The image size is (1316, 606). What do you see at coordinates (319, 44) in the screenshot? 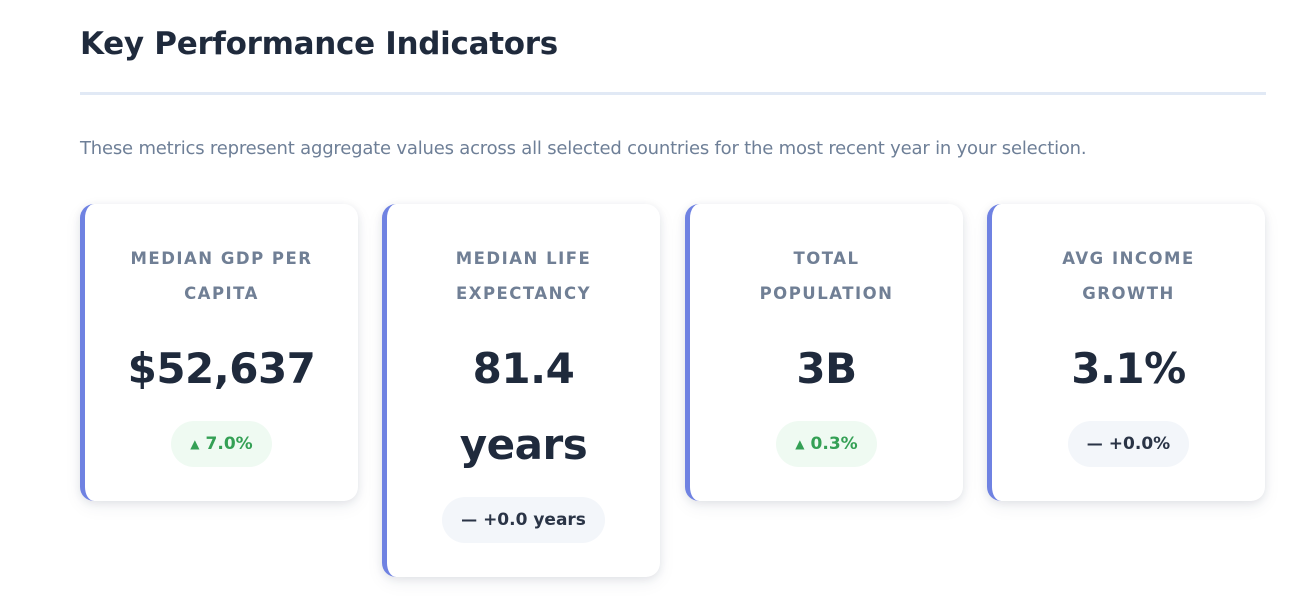
I see `section-title: Key Performance Indicators` at bounding box center [319, 44].